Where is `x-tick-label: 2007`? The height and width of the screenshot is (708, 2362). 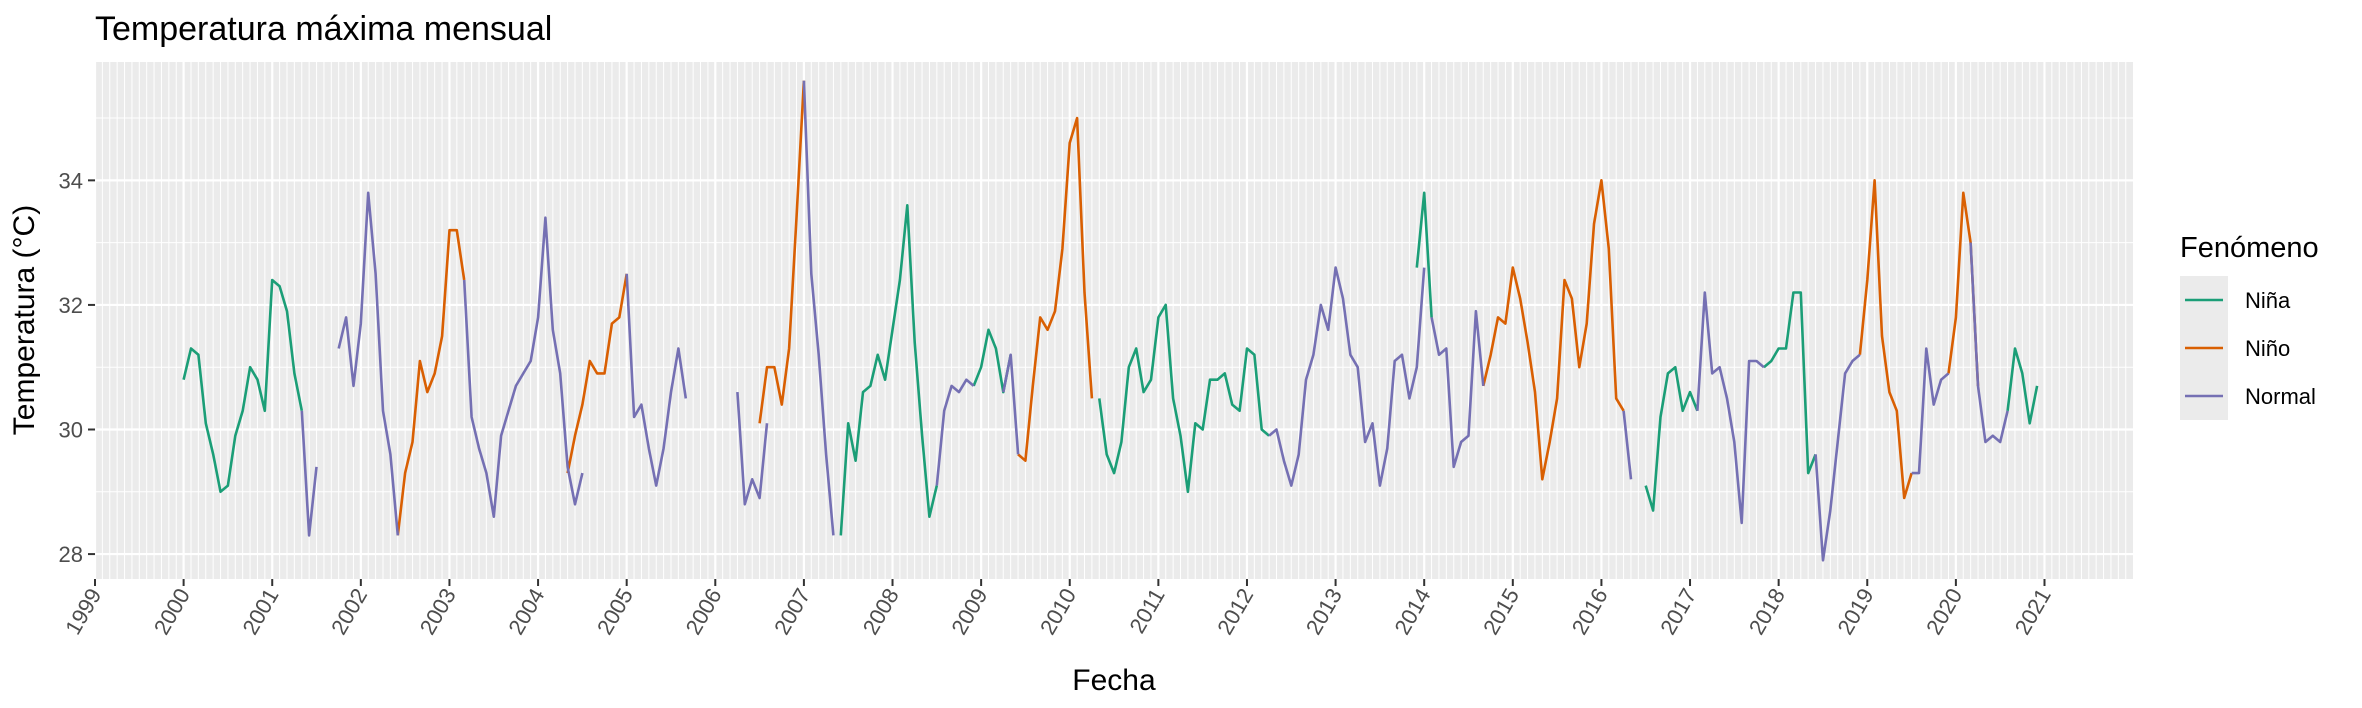 x-tick-label: 2007 is located at coordinates (792, 611).